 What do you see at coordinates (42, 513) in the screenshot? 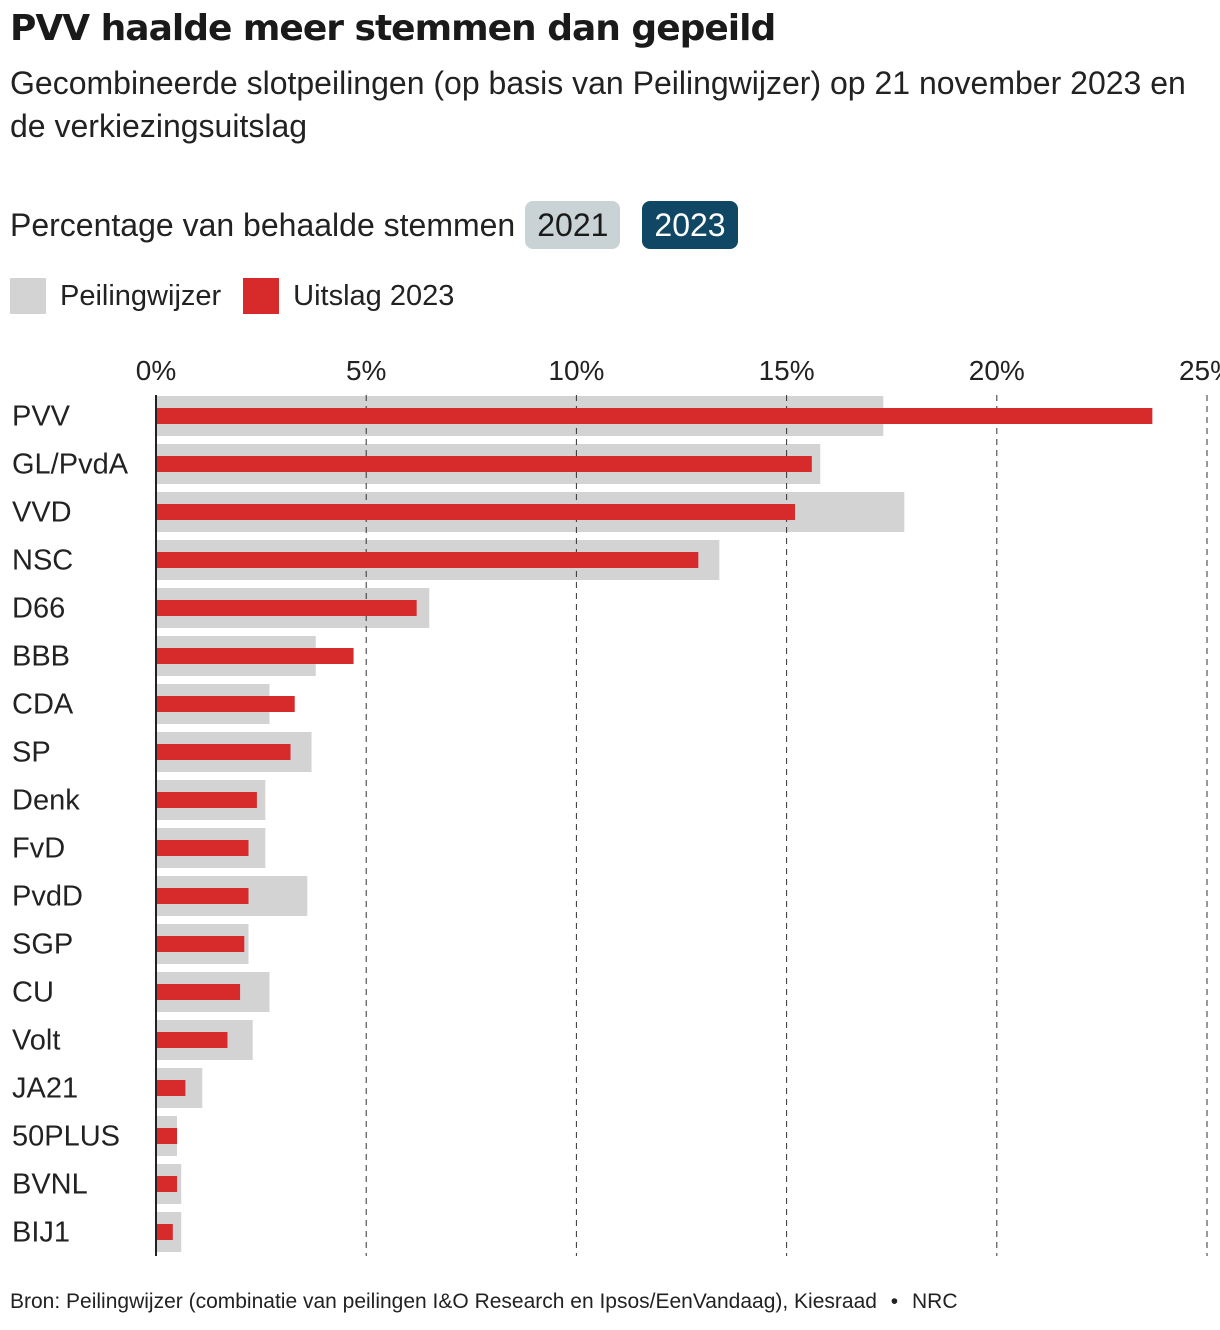
I see `category-label: VVD` at bounding box center [42, 513].